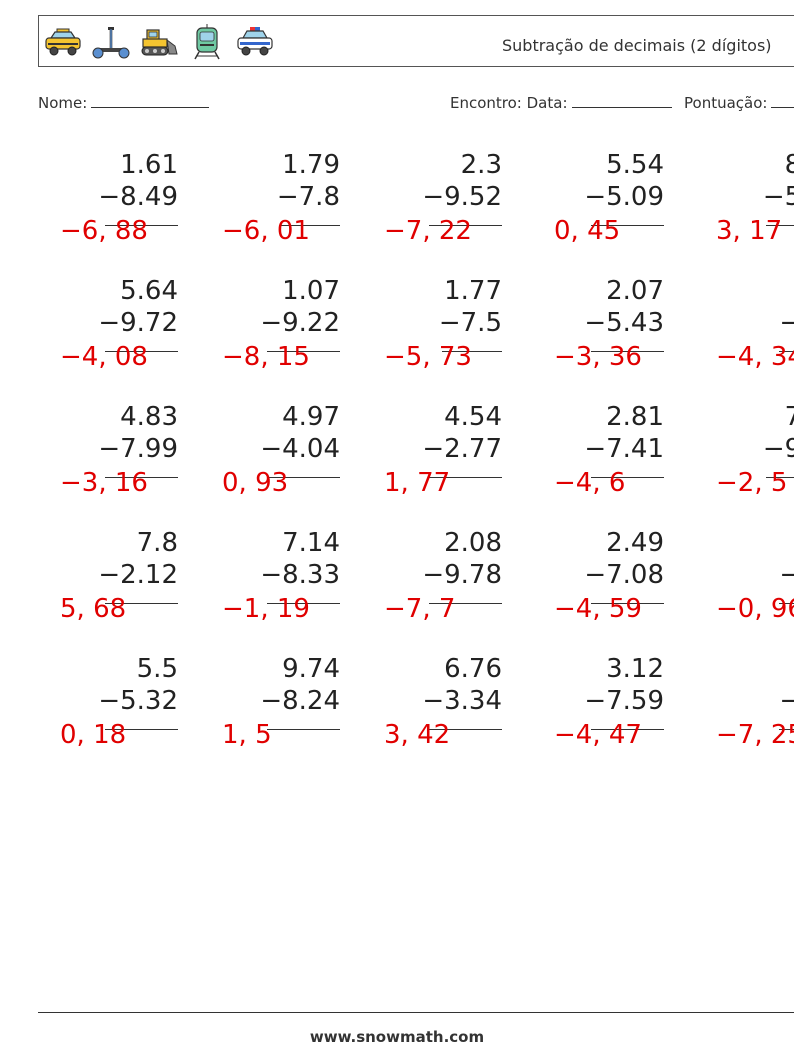 The image size is (794, 1053). I want to click on police-car-icon, so click(255, 41).